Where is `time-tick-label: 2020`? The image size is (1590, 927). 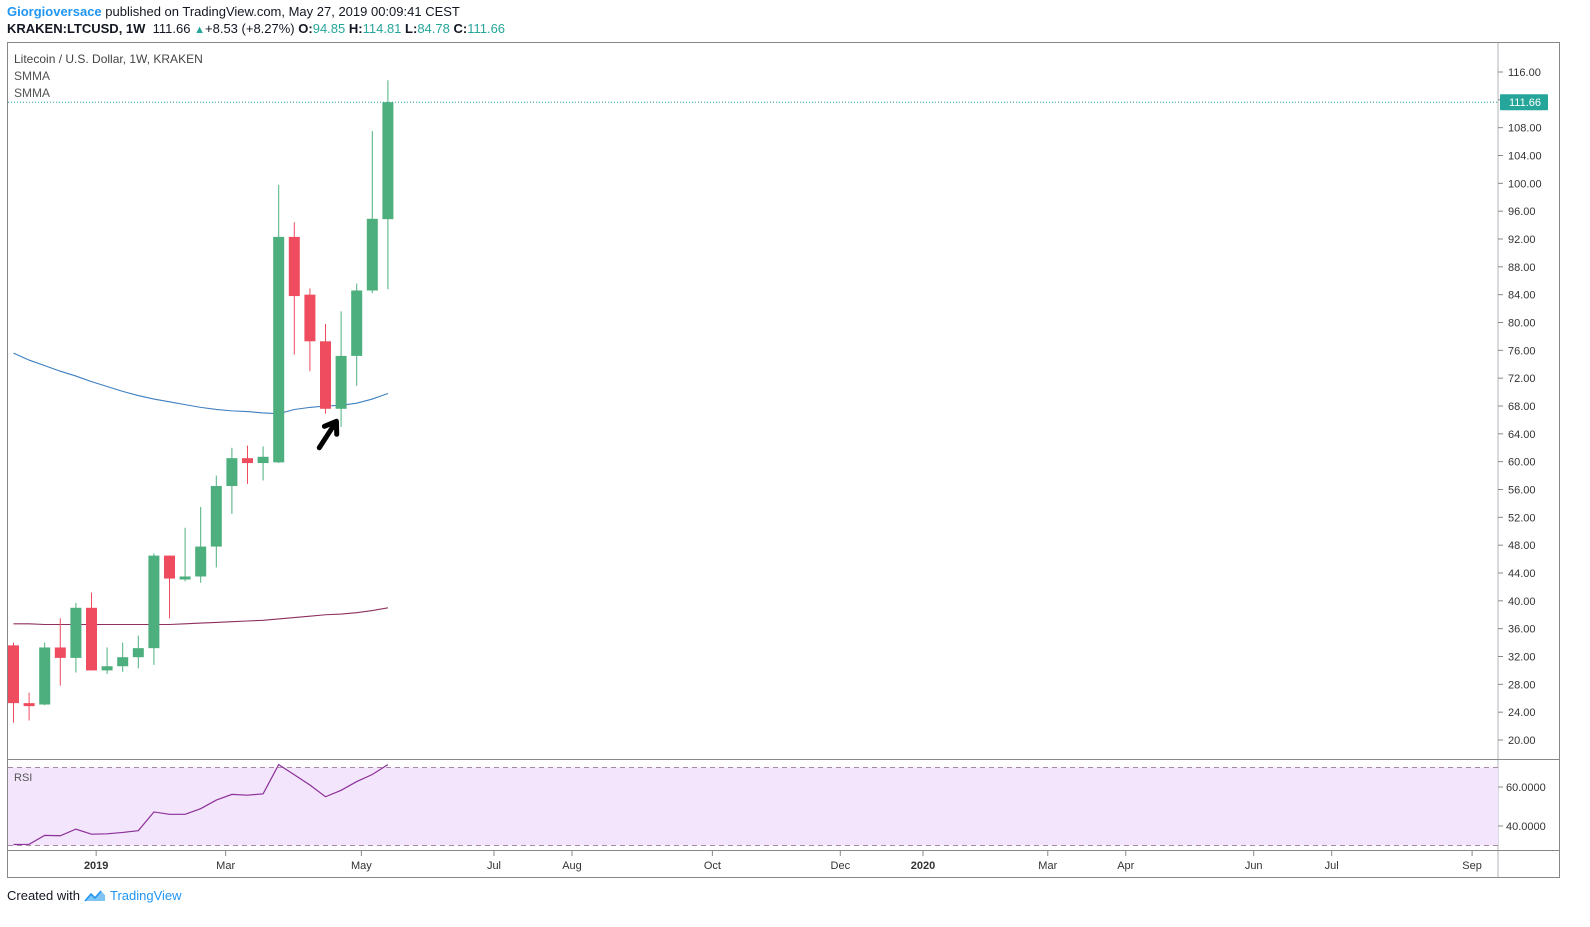
time-tick-label: 2020 is located at coordinates (923, 866).